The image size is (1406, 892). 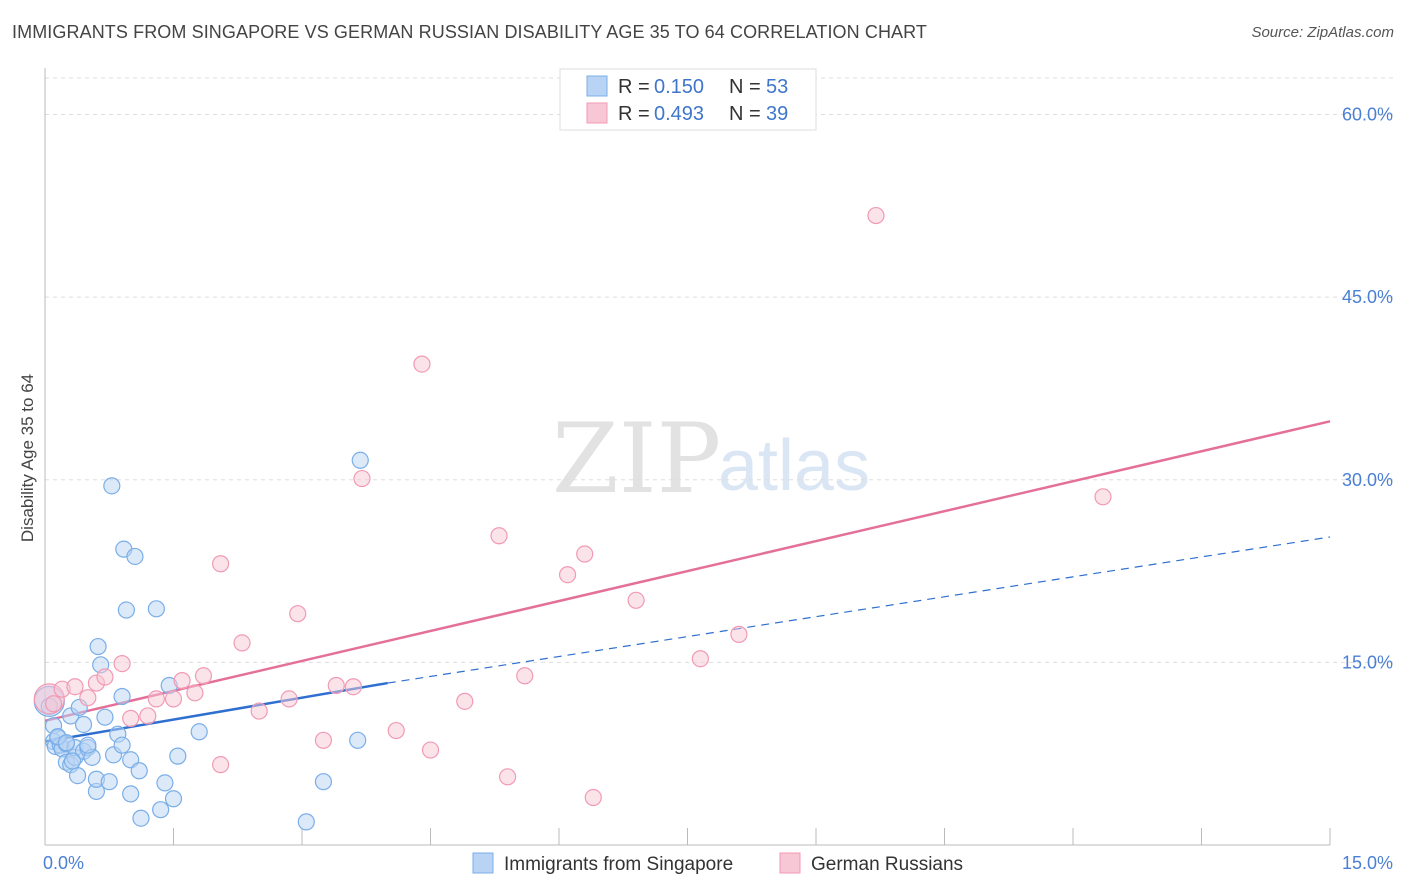 I want to click on bottom-legend-swatch-german-russians, so click(x=790, y=863).